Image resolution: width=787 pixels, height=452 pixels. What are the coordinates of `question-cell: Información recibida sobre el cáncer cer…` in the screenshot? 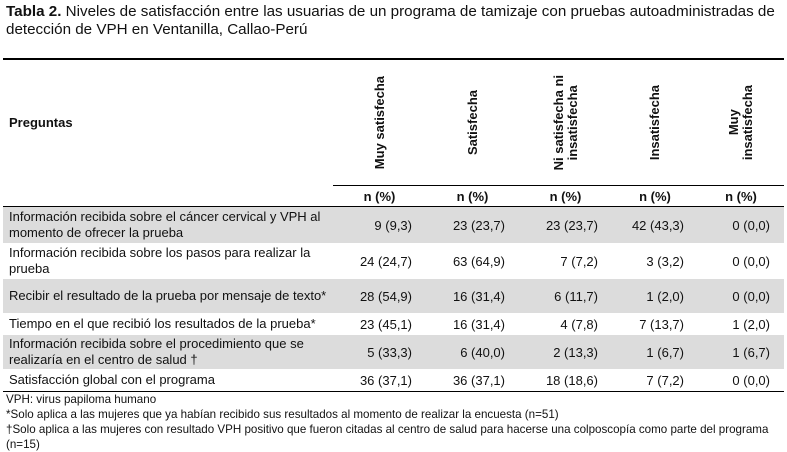 It's located at (168, 224).